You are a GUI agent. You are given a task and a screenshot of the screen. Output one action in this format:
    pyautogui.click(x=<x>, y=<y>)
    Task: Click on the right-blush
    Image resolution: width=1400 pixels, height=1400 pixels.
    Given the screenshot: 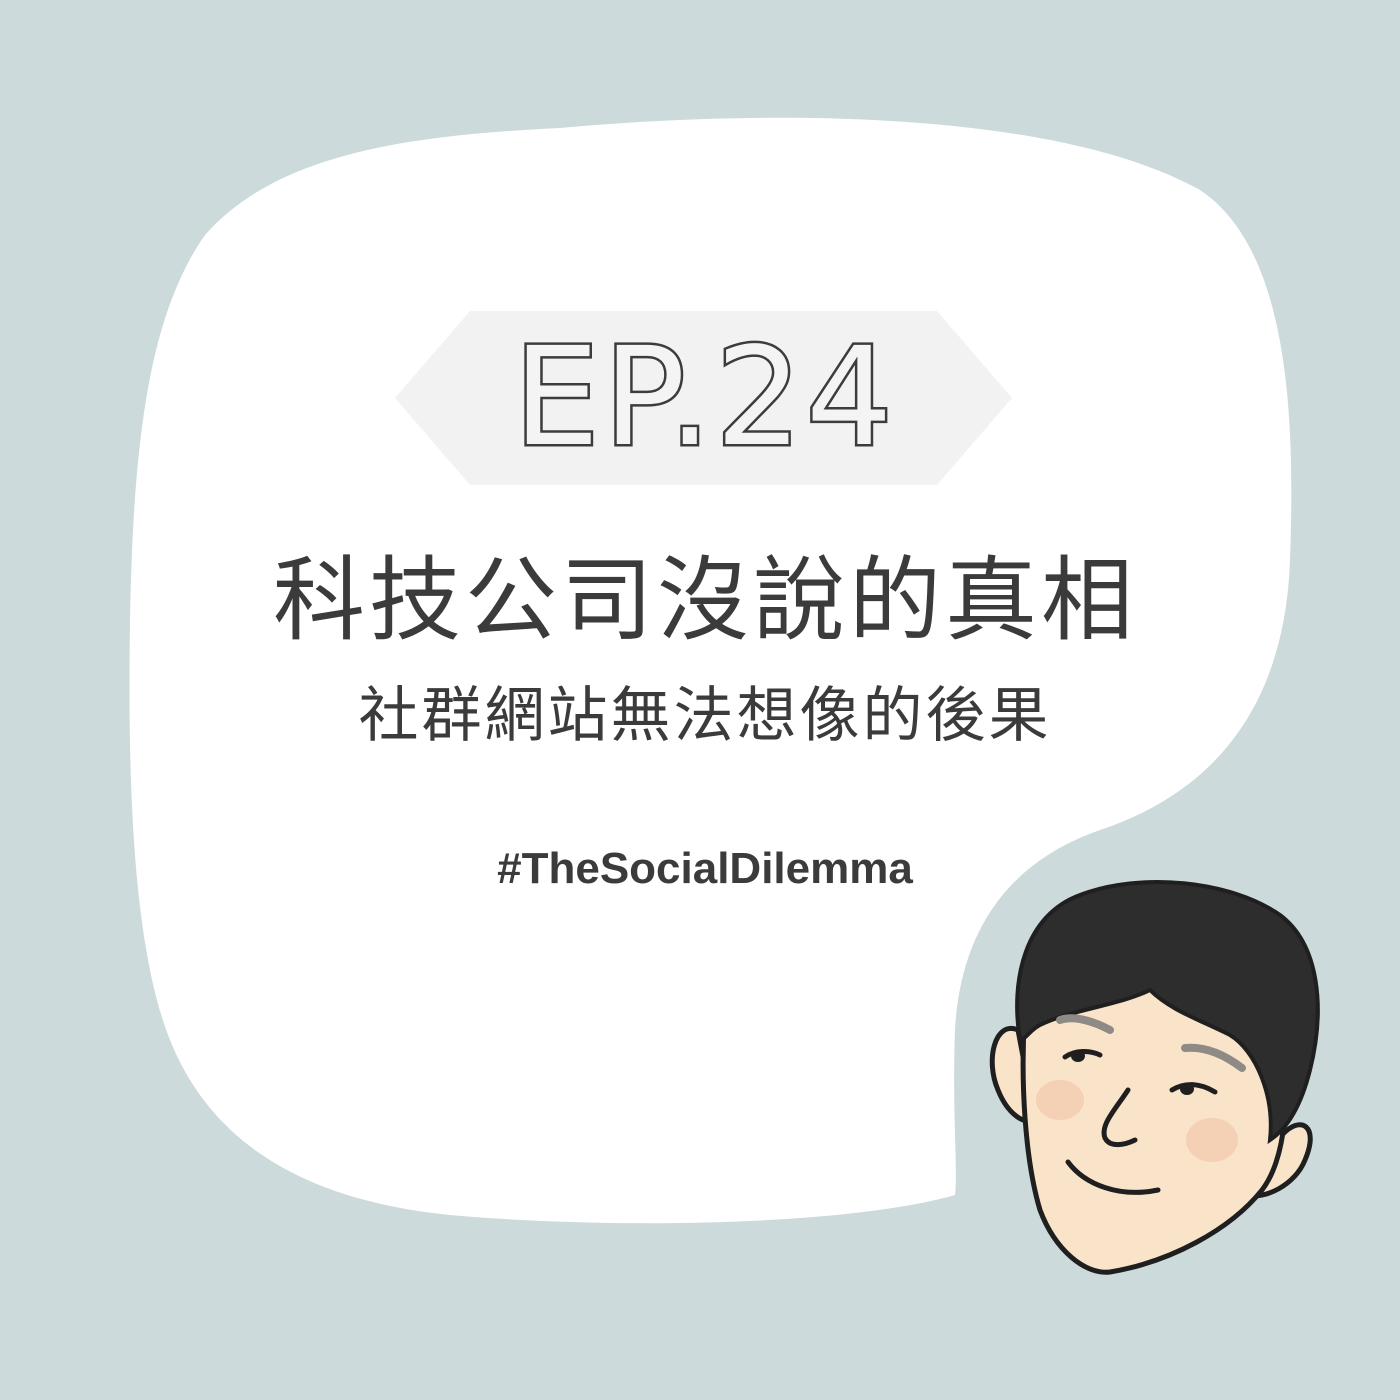 What is the action you would take?
    pyautogui.click(x=1212, y=1140)
    